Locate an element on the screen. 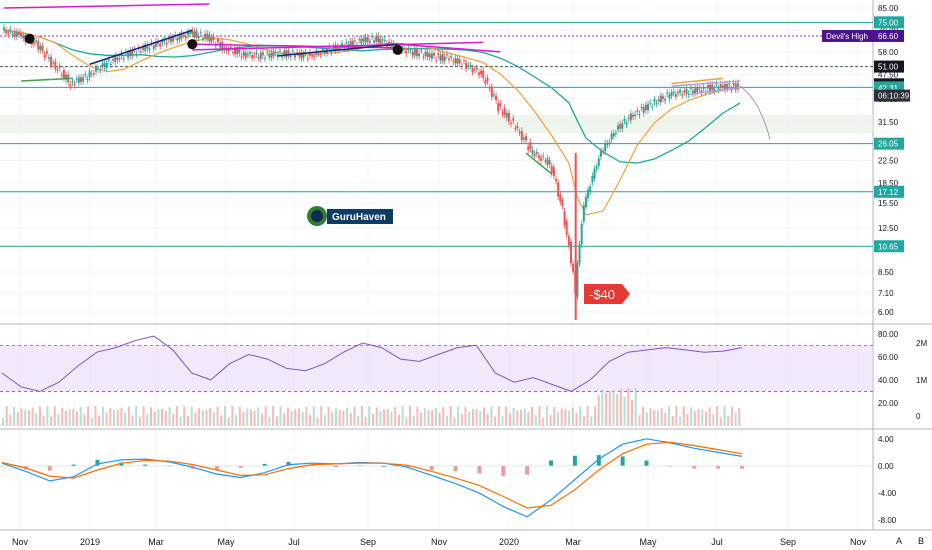 The height and width of the screenshot is (550, 932). signal-line is located at coordinates (372, 475).